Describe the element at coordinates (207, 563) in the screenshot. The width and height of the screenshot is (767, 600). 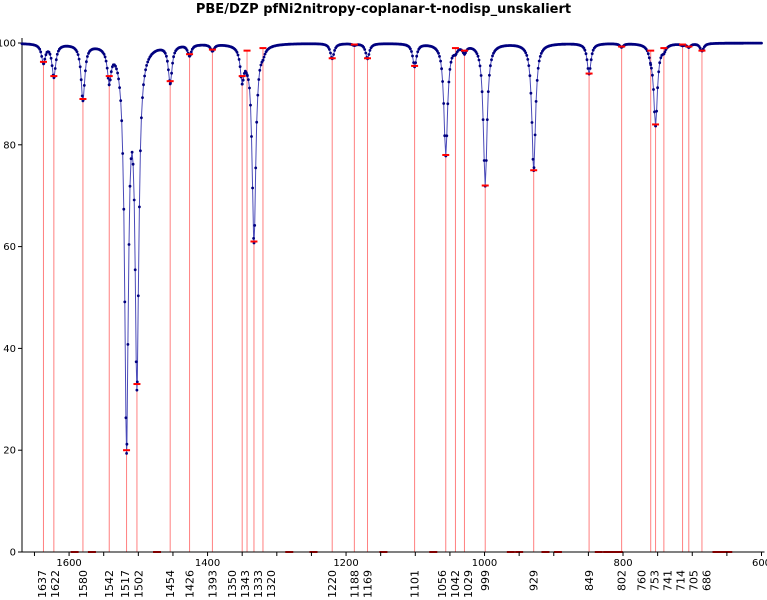
I see `x-tick-label: 1400` at that location.